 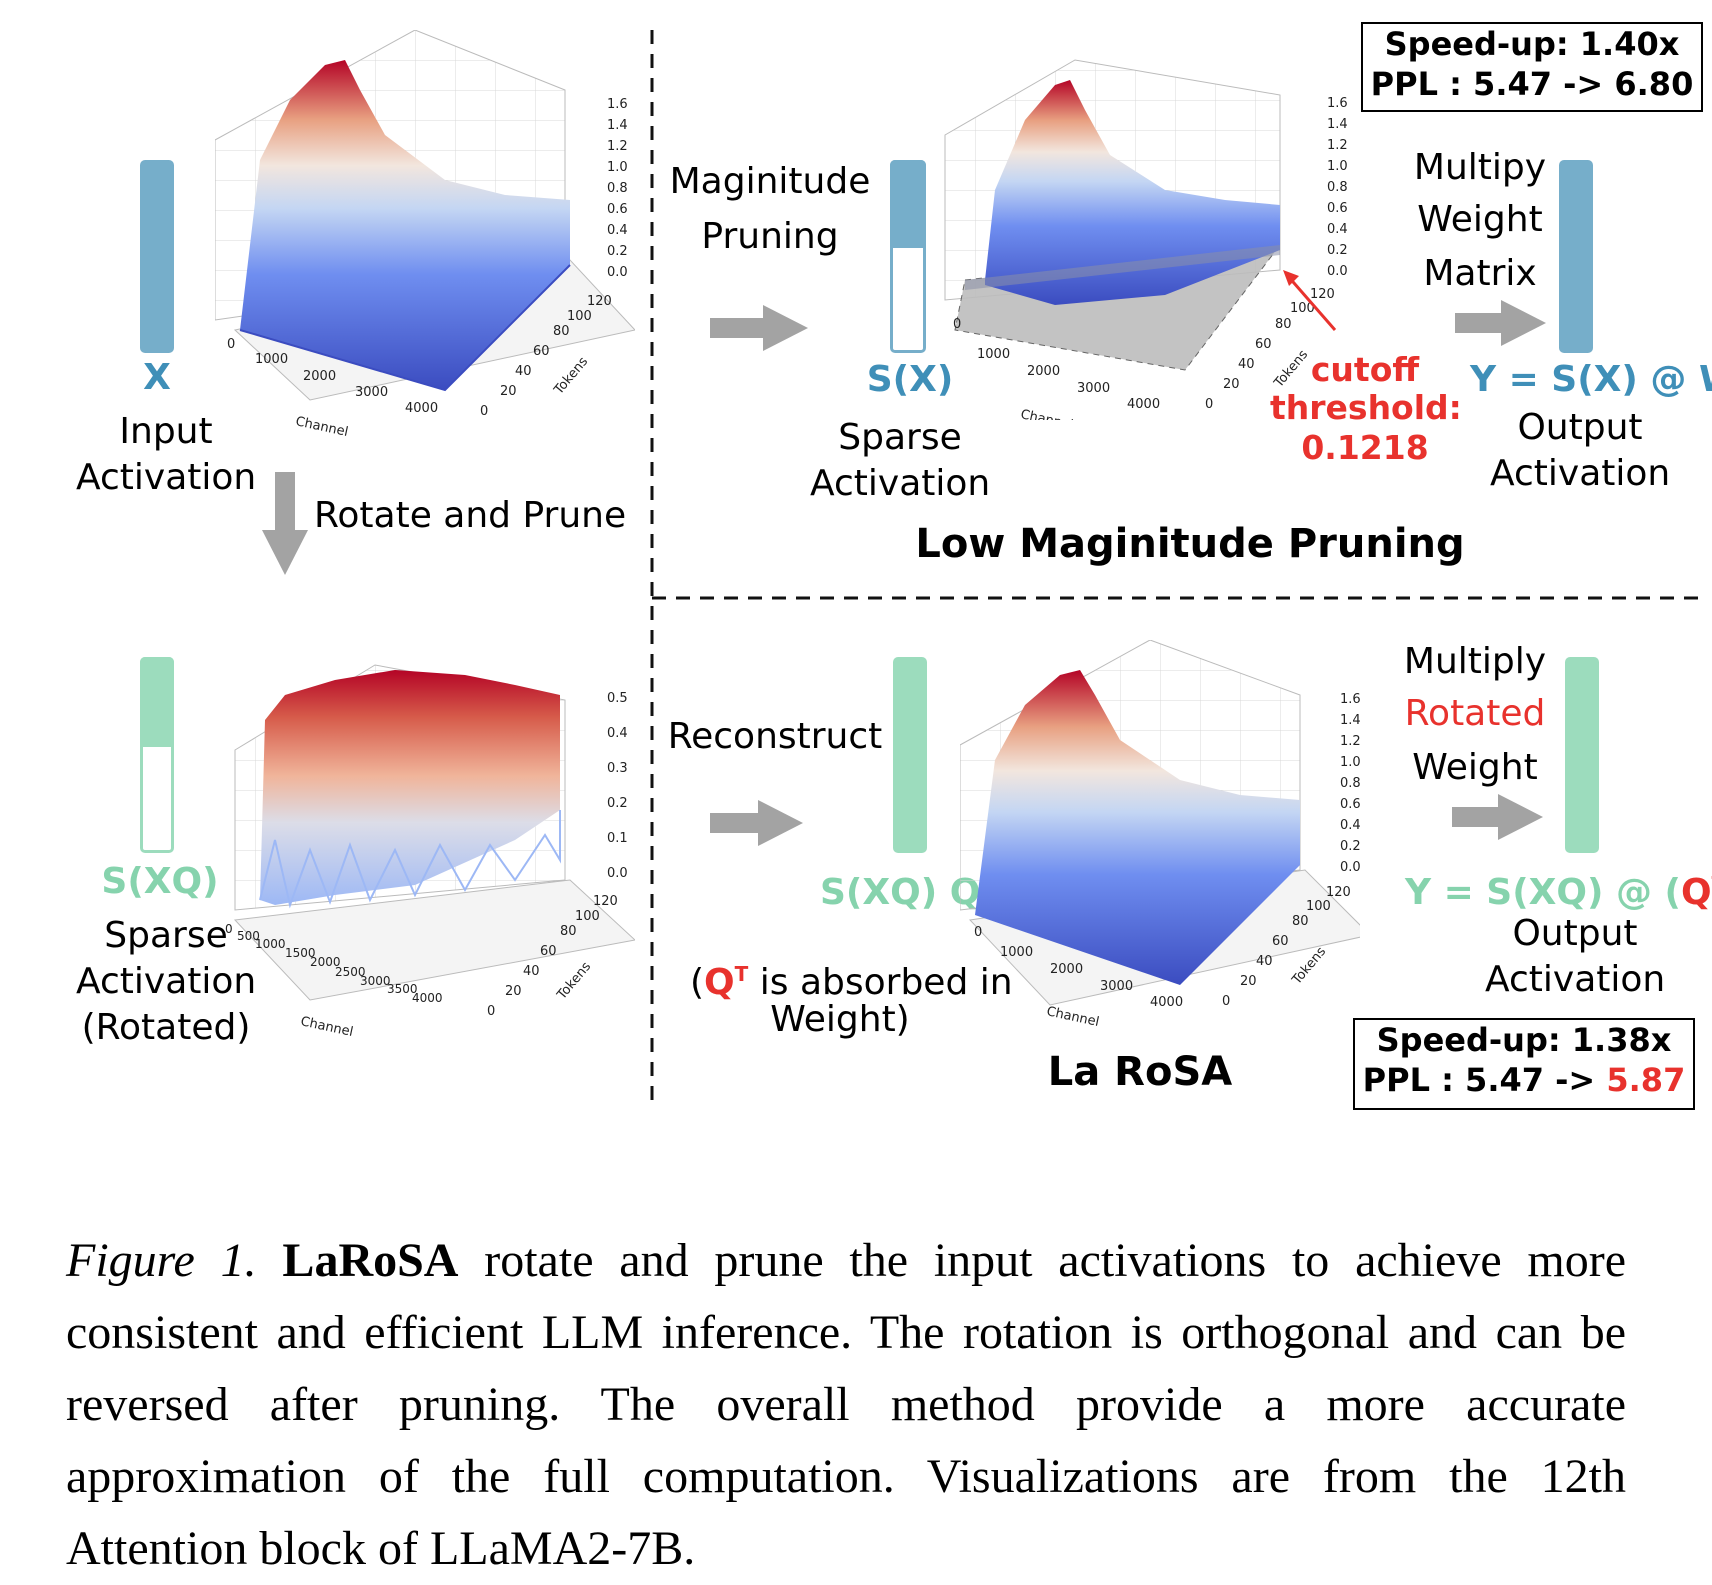 I want to click on sparse-activation-label-2: Activation, so click(x=900, y=483).